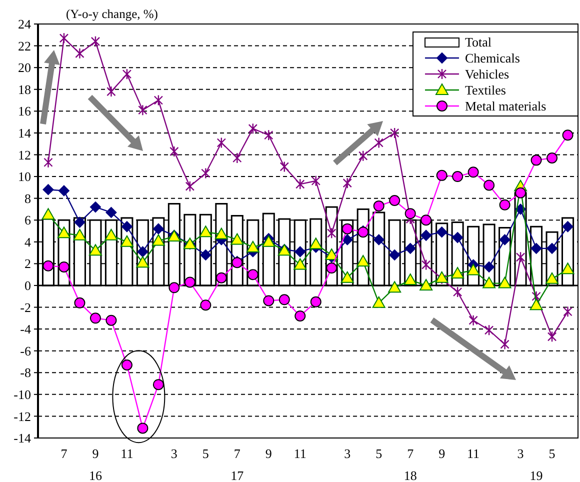  I want to click on legend-label: Chemicals, so click(492, 58).